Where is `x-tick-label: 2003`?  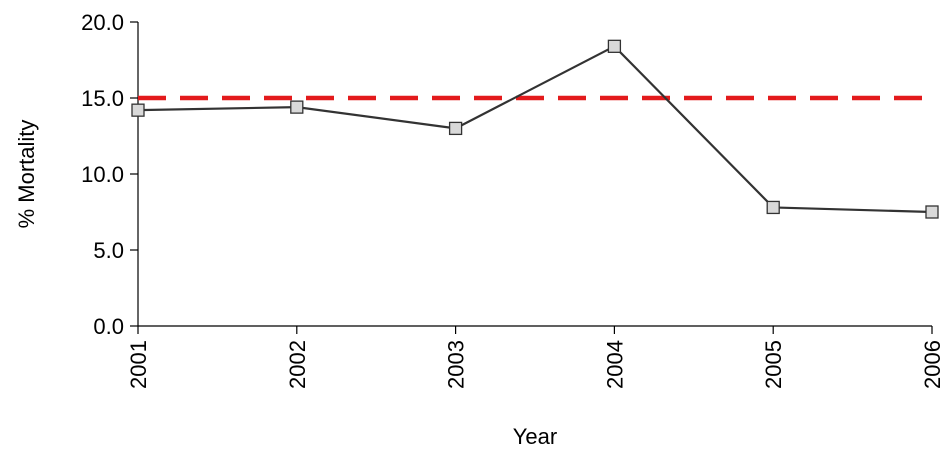 x-tick-label: 2003 is located at coordinates (456, 364).